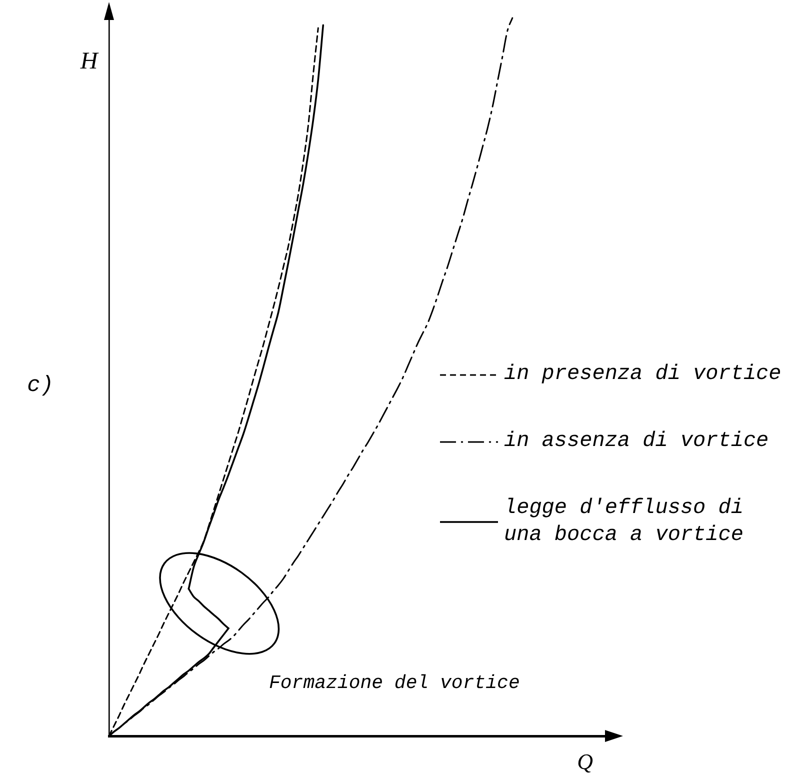 The image size is (798, 780). I want to click on legend-label: in presenza di vortice, so click(643, 375).